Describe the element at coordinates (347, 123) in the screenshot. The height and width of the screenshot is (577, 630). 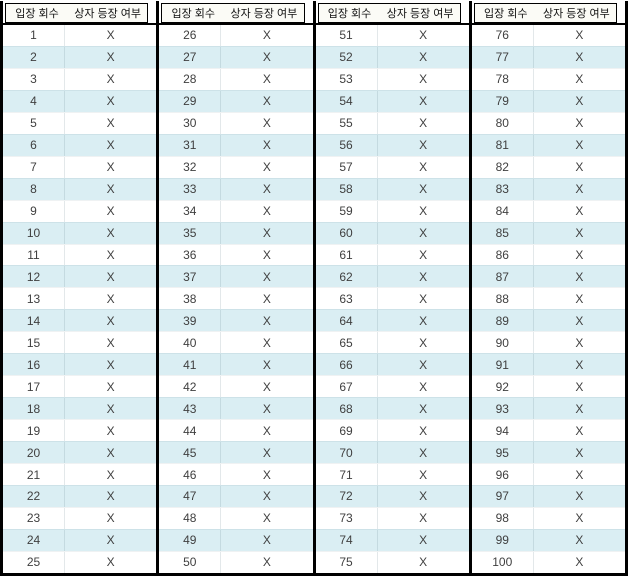
I see `entry-count-cell: 55` at that location.